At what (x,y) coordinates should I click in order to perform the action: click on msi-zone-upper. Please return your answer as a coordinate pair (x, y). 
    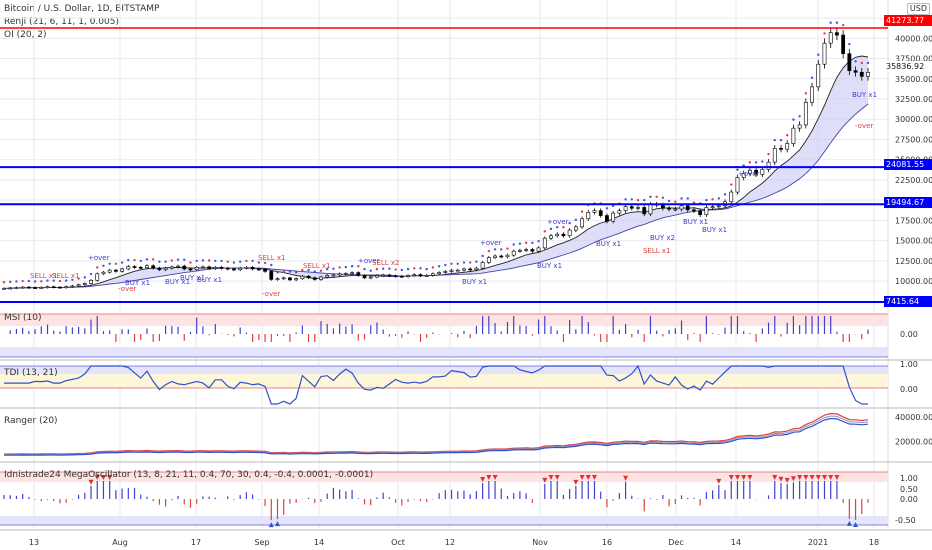
    Looking at the image, I should click on (444, 320).